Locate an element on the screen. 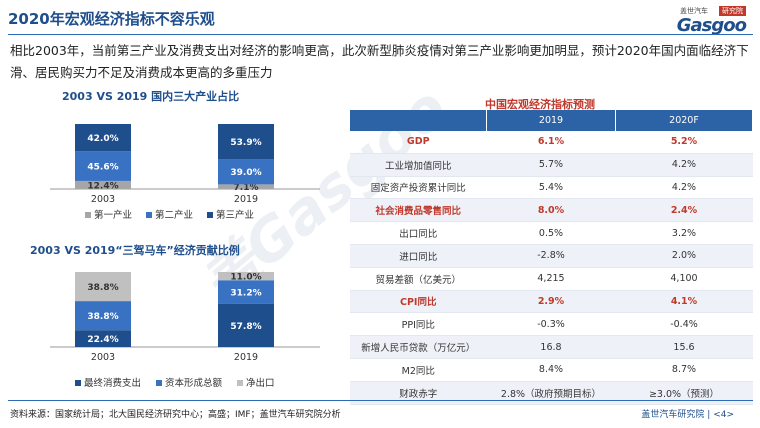 The image size is (760, 428). cell-2020f: 2.0% is located at coordinates (684, 256).